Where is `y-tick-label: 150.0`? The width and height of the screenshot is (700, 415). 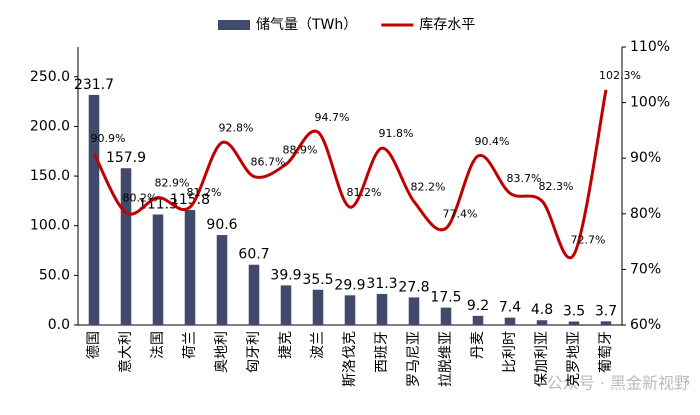
y-tick-label: 150.0 is located at coordinates (50, 176).